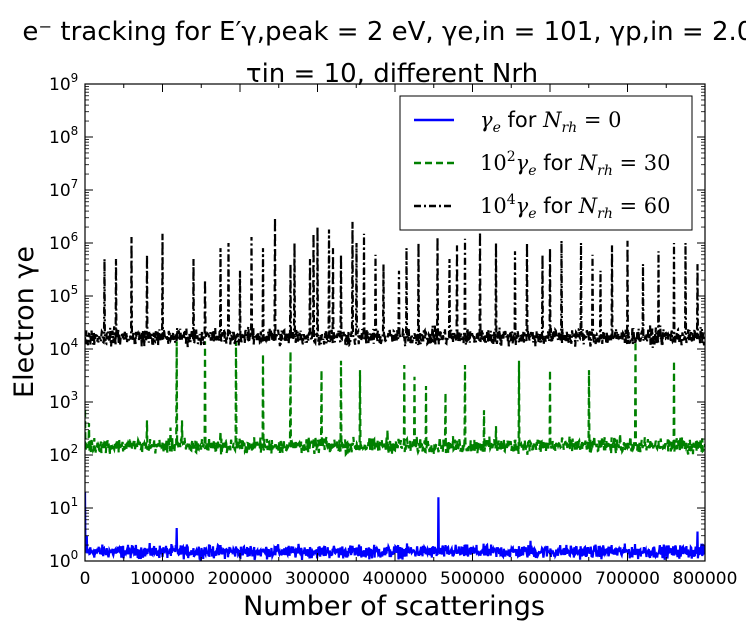 This screenshot has width=746, height=631. What do you see at coordinates (63, 348) in the screenshot?
I see `y-tick-label: 10⁴` at bounding box center [63, 348].